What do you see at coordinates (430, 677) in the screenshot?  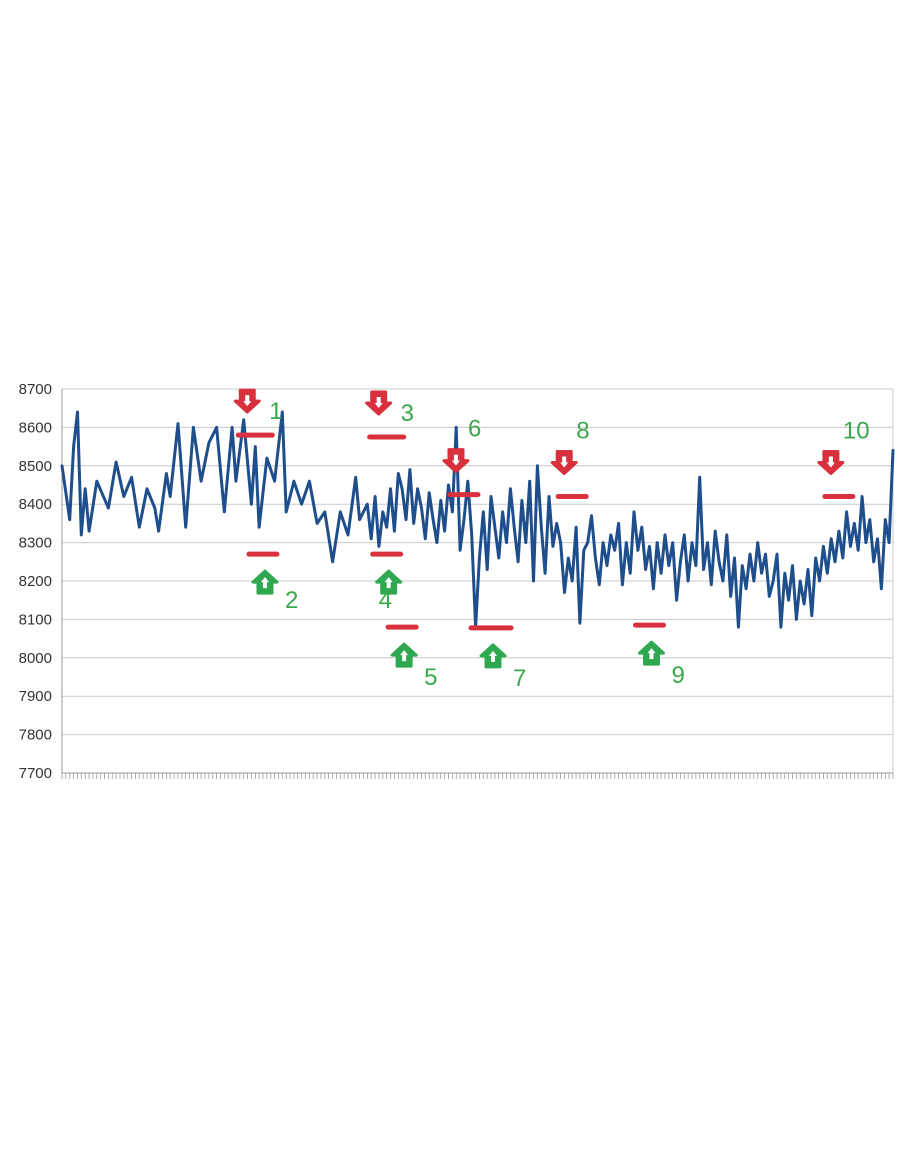 I see `level-label-5: 5` at bounding box center [430, 677].